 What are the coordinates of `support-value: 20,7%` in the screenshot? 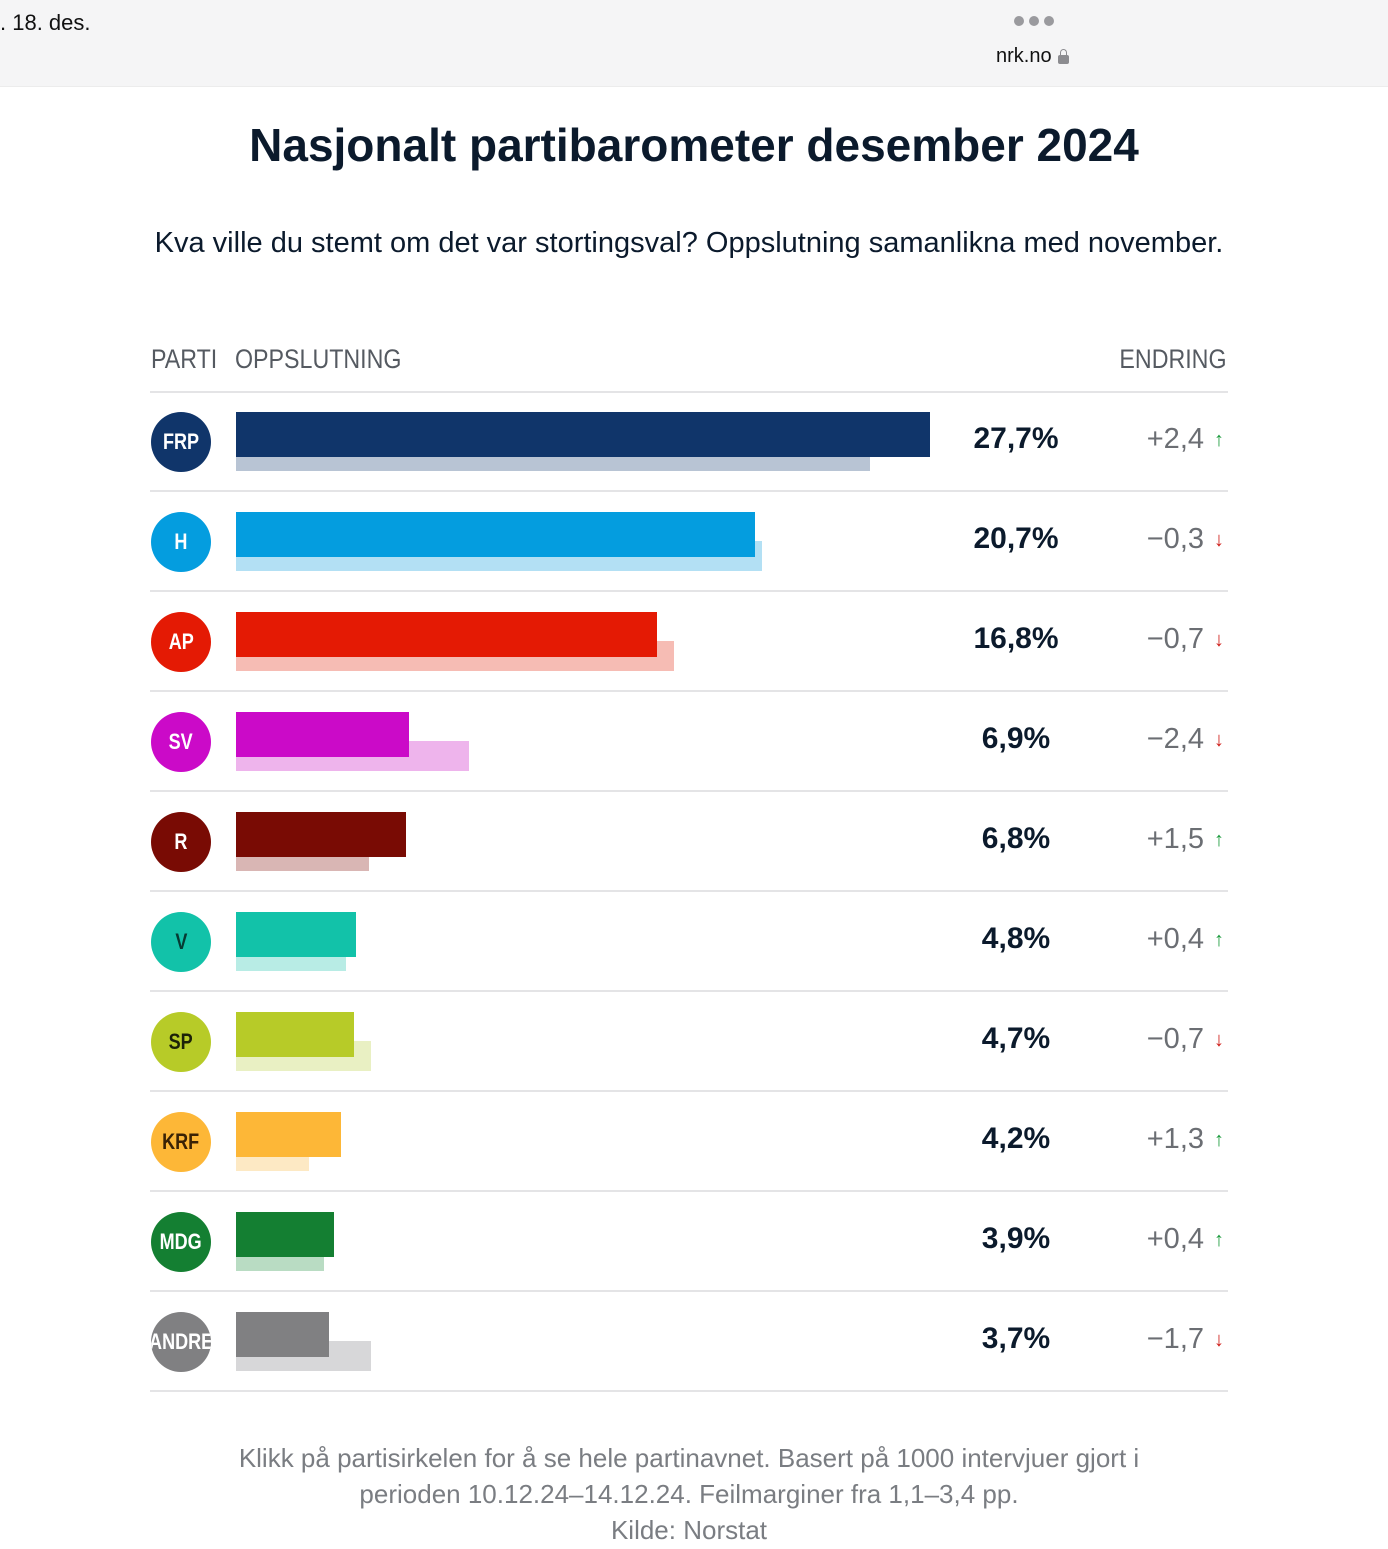 It's located at (1016, 538).